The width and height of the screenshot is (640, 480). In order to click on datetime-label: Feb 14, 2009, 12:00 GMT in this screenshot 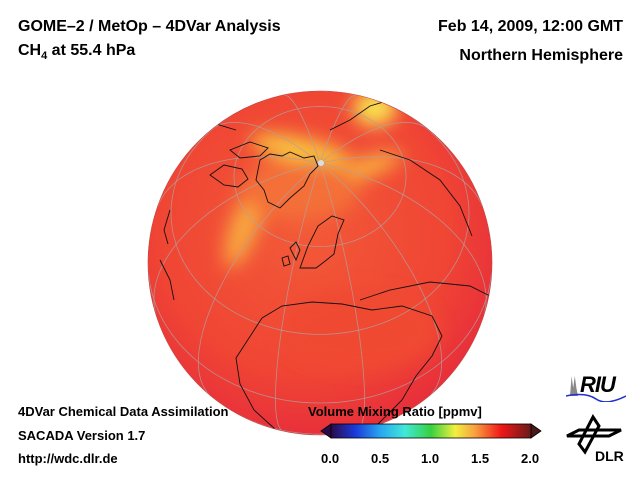, I will do `click(530, 26)`.